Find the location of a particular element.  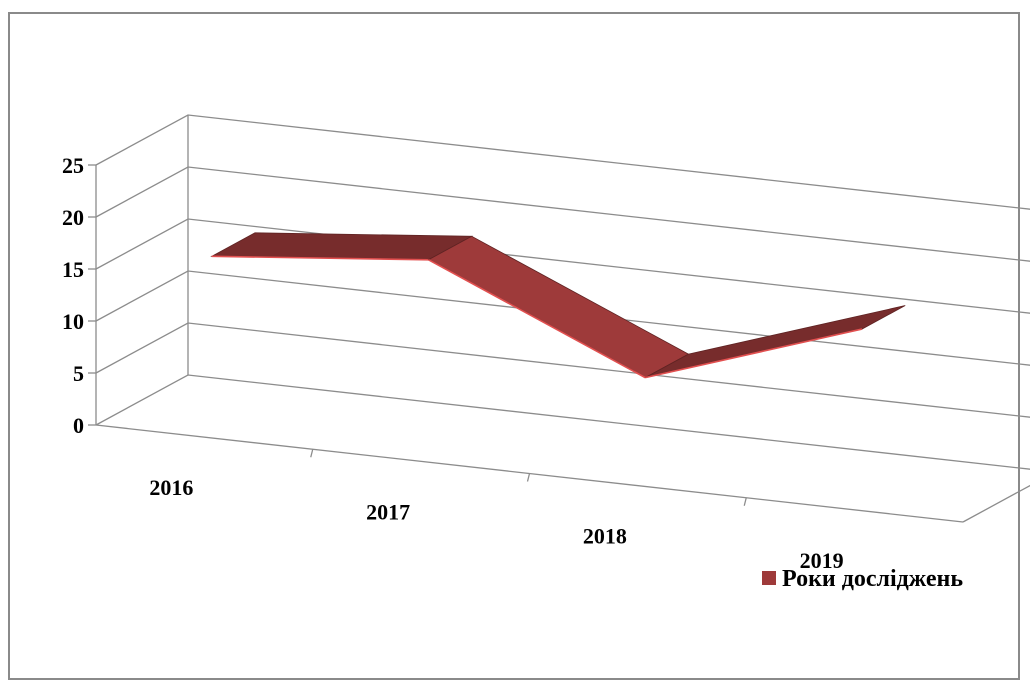

y-axis-tick-labels: 0 5 10 15 20 25 is located at coordinates (73, 295).